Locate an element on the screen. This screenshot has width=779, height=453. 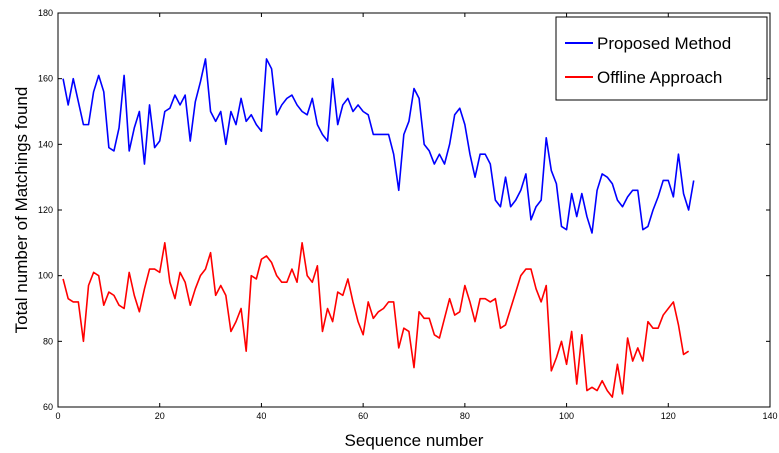
legend: Proposed Method Offline Approach is located at coordinates (661, 58).